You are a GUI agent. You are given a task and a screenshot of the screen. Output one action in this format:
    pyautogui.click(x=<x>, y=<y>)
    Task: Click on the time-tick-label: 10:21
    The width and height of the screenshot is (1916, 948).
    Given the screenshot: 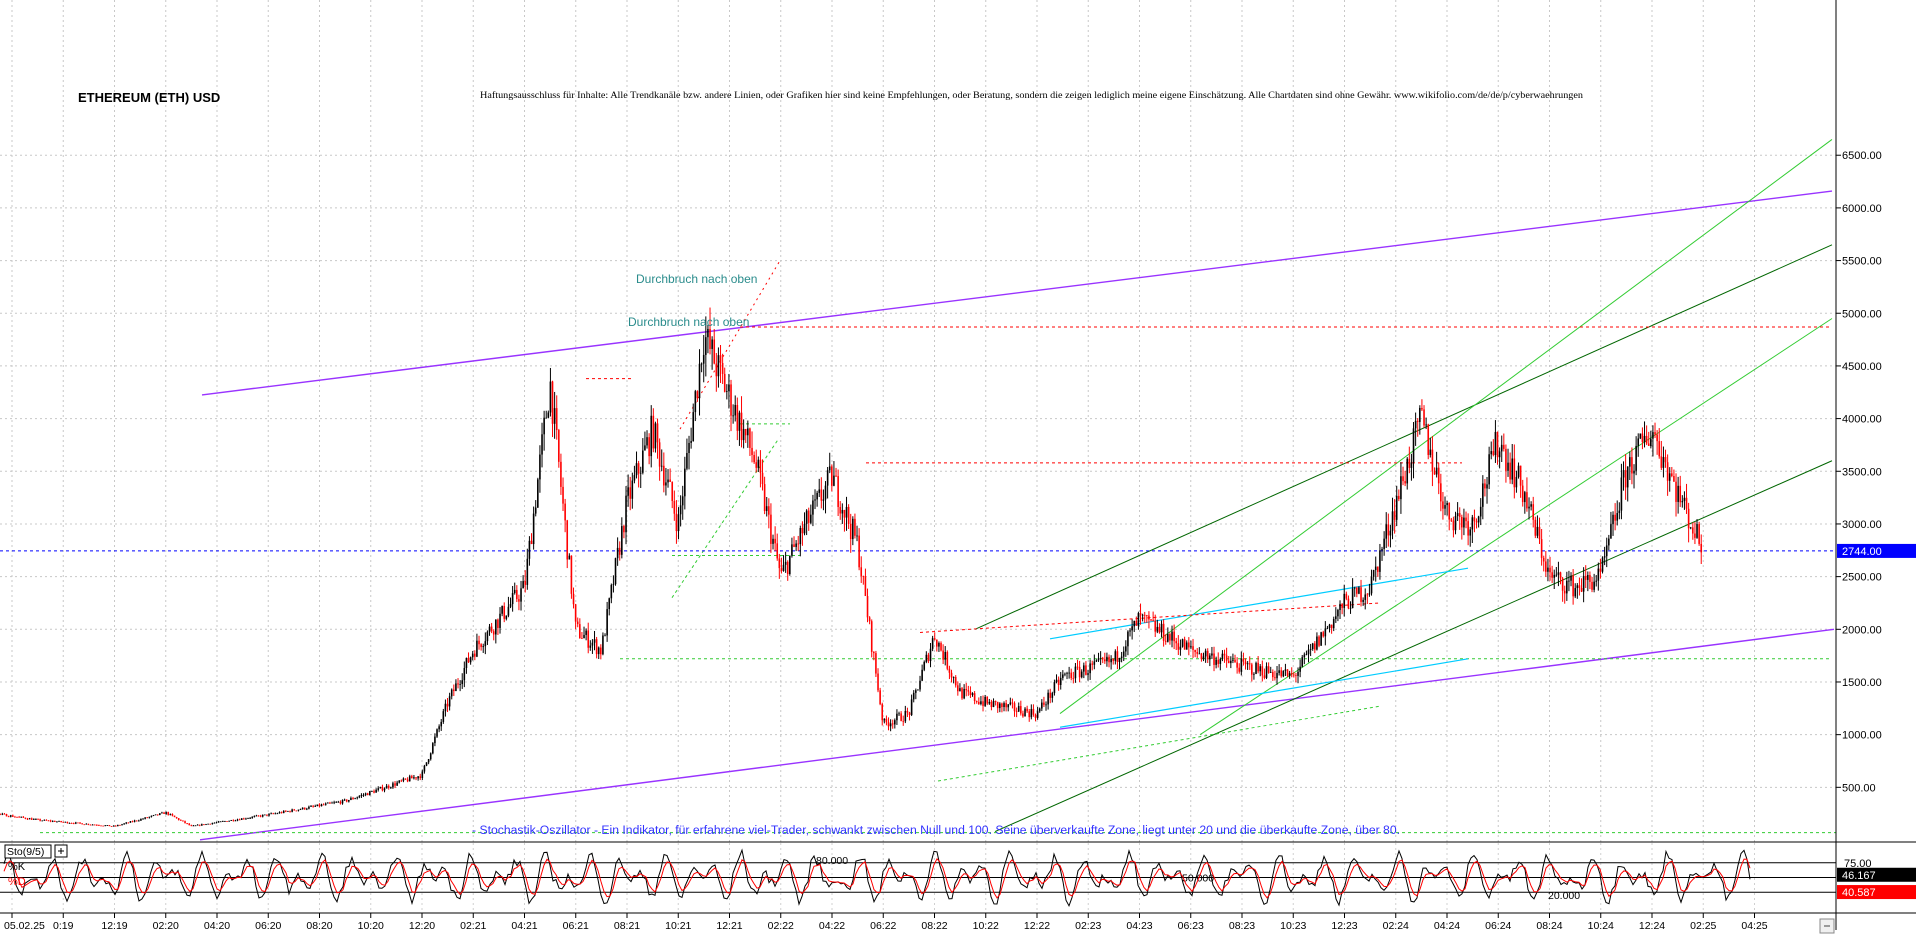 What is the action you would take?
    pyautogui.click(x=678, y=926)
    